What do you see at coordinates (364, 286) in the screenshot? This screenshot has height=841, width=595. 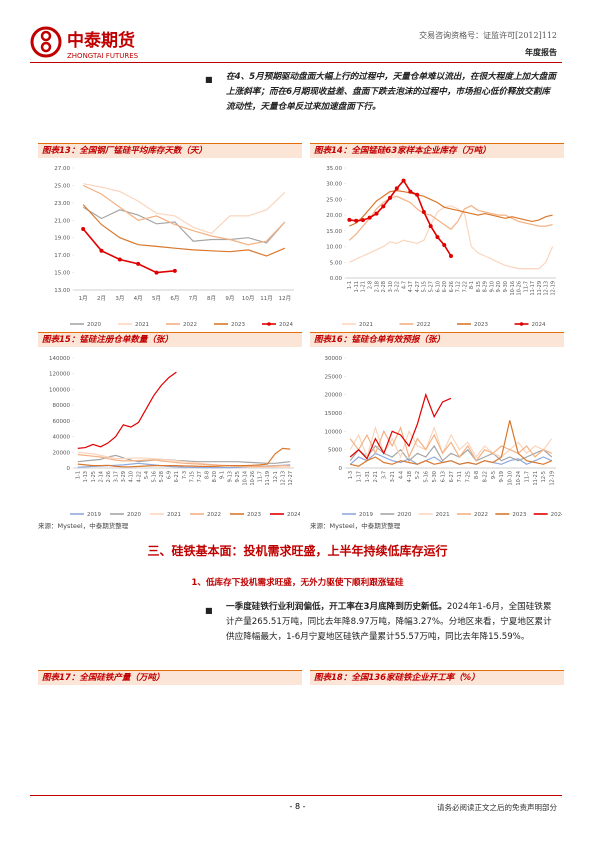 I see `x-tick-label: 1-21` at bounding box center [364, 286].